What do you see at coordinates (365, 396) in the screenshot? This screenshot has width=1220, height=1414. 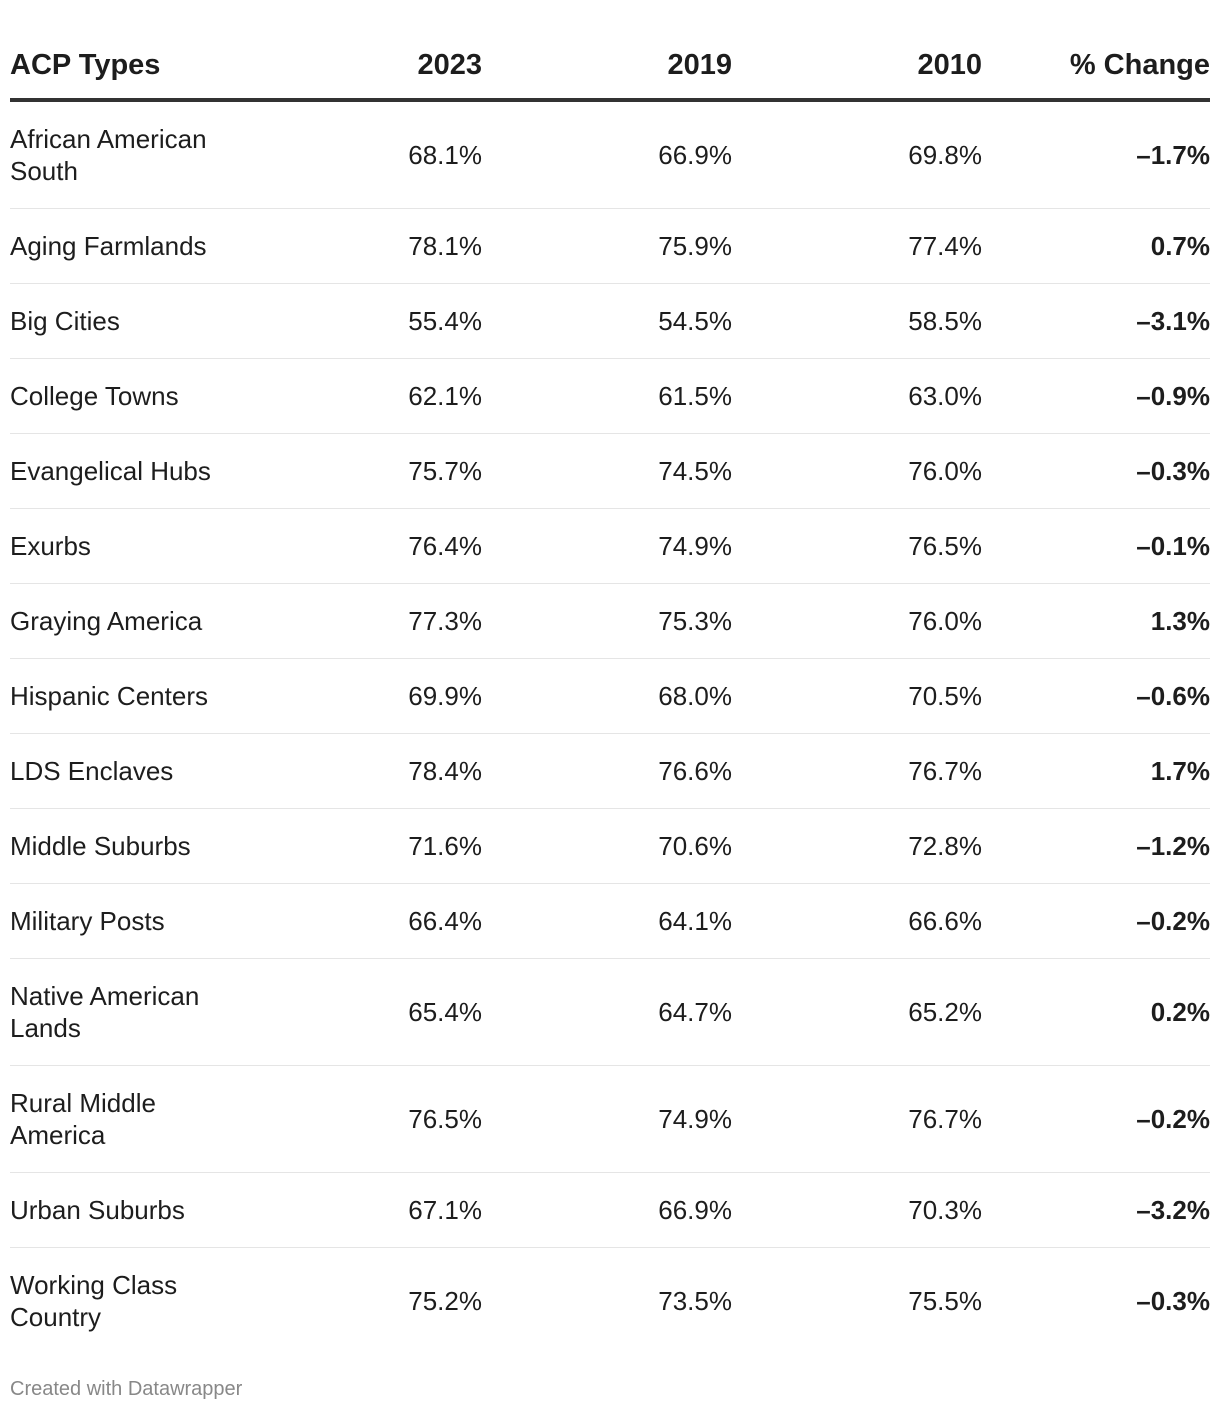 I see `cell-2023: 62.1%` at bounding box center [365, 396].